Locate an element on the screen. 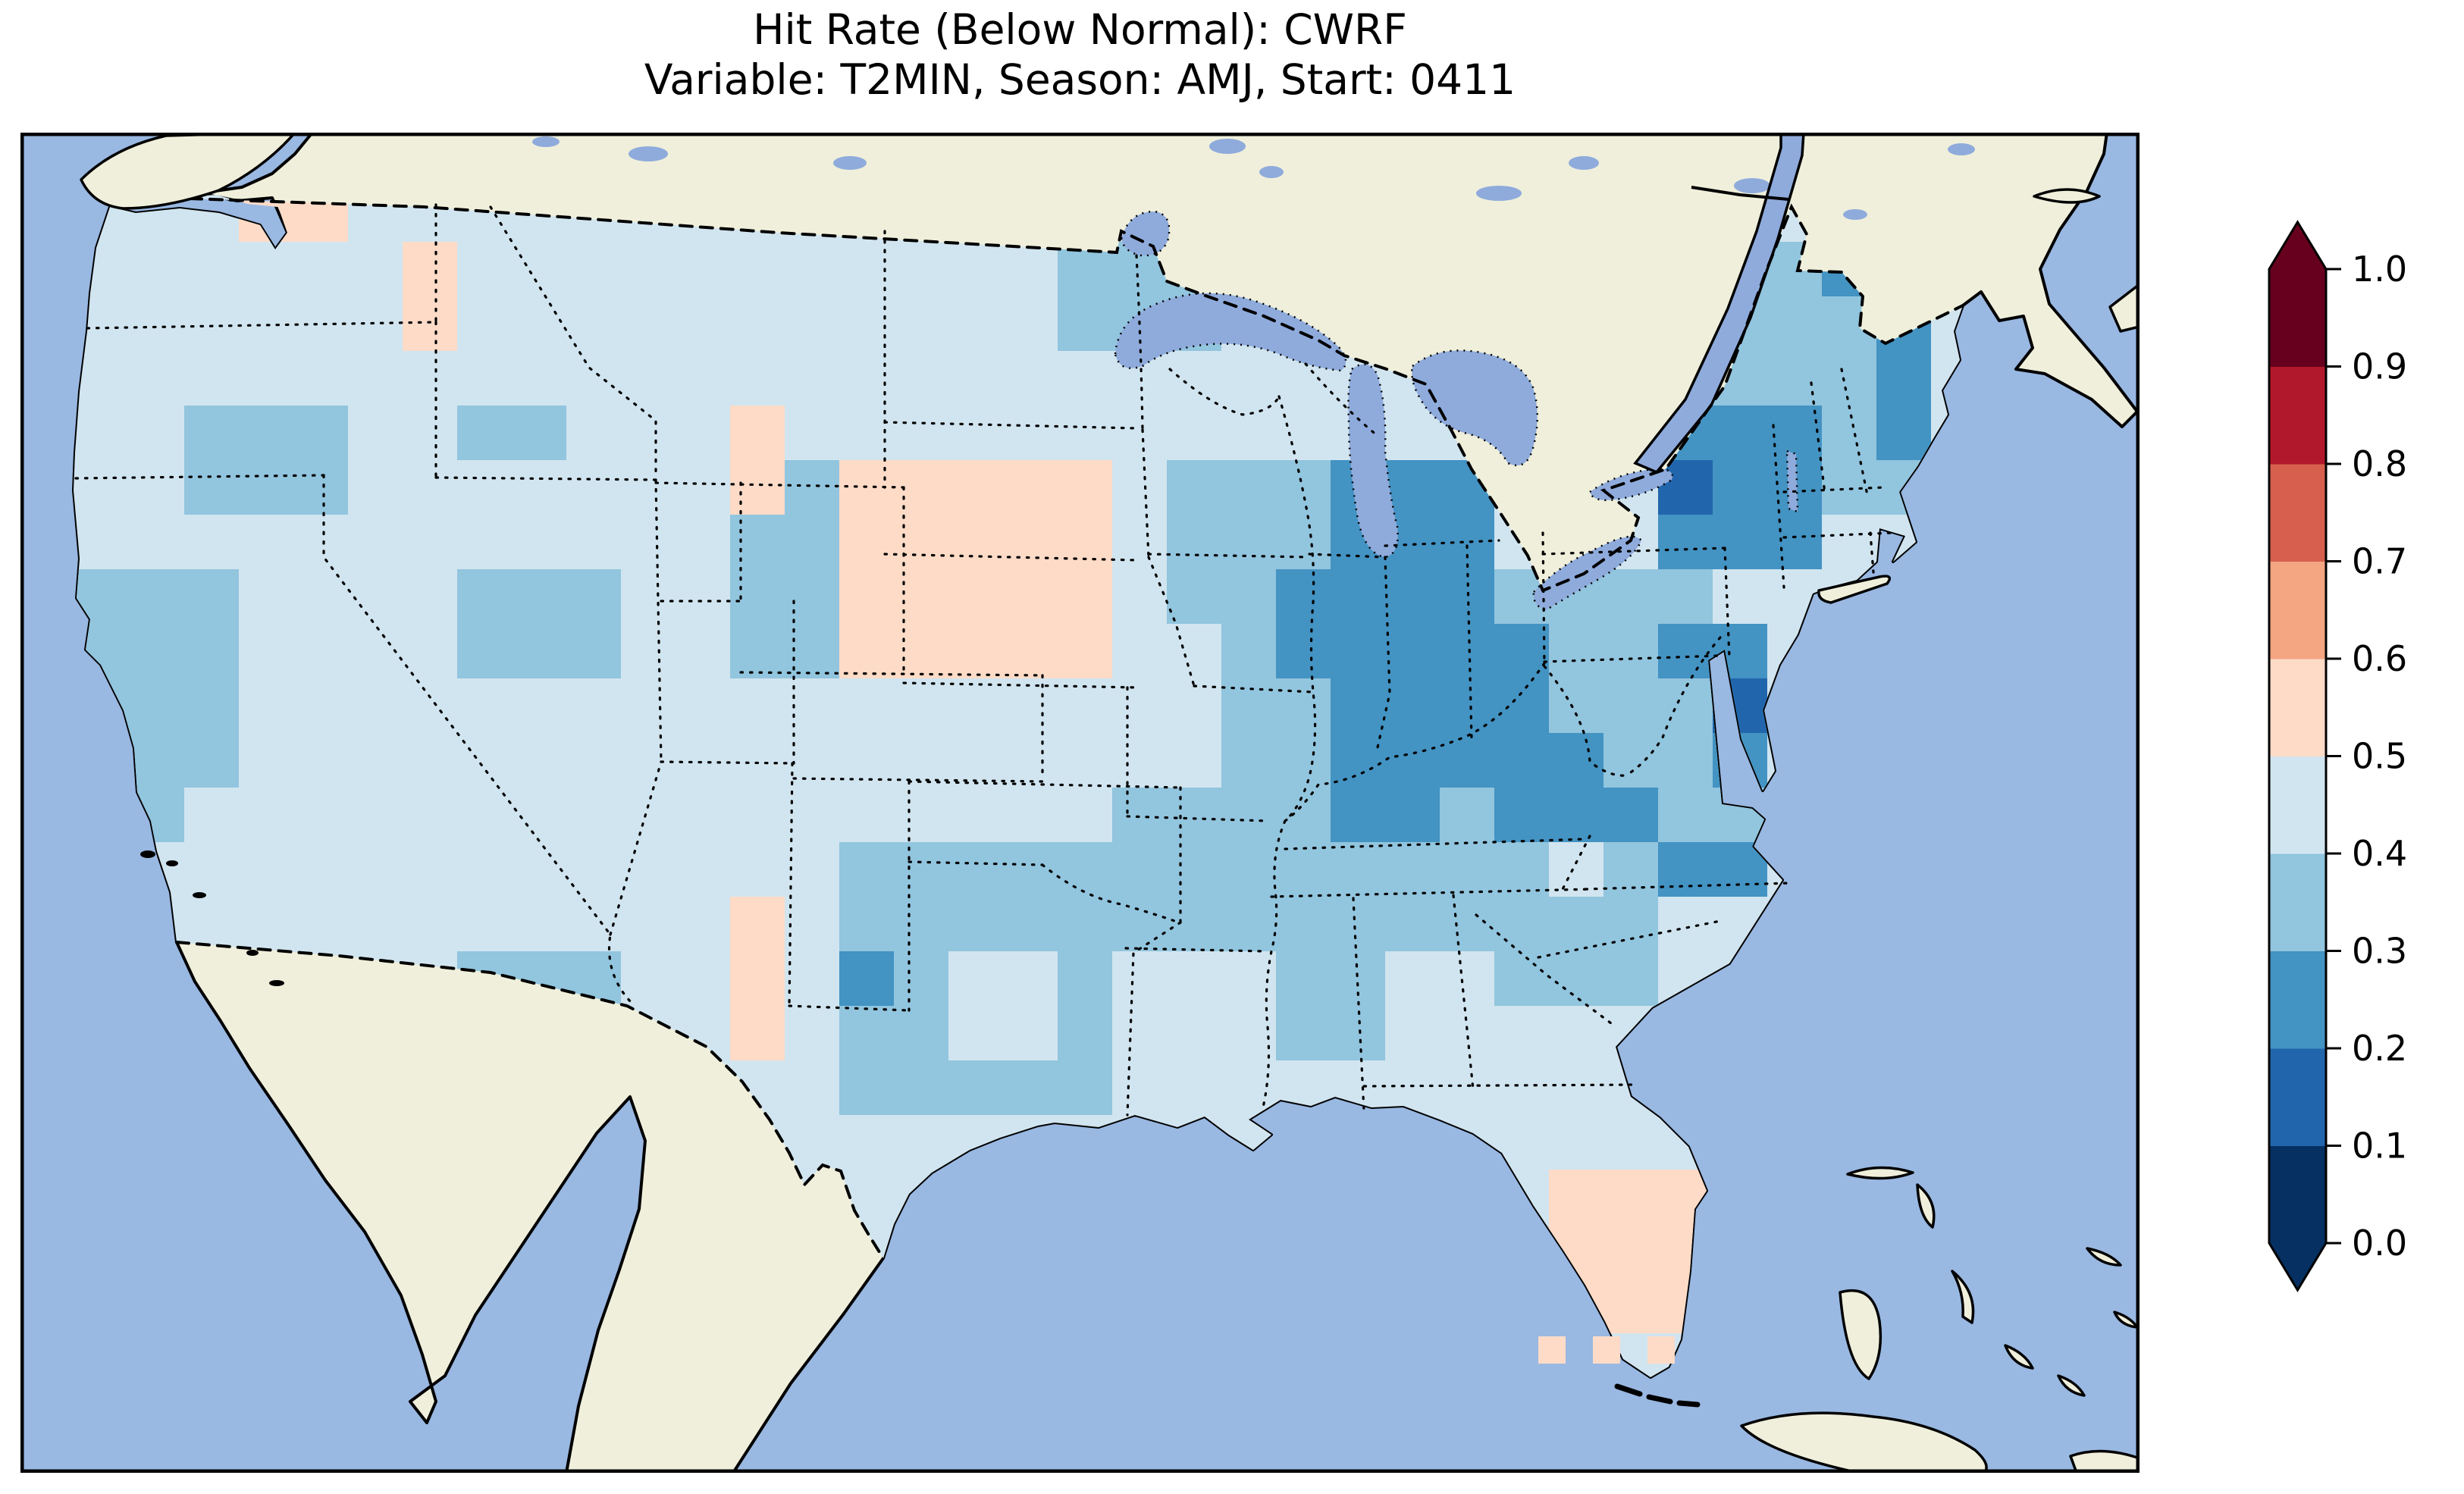 The height and width of the screenshot is (1494, 2464). hit-rate-cell-chesapeake is located at coordinates (1685, 651).